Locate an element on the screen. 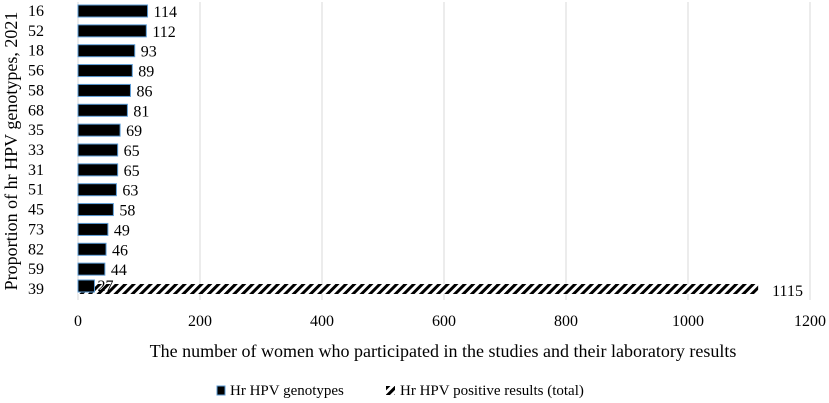  category-label: 31 is located at coordinates (36, 170).